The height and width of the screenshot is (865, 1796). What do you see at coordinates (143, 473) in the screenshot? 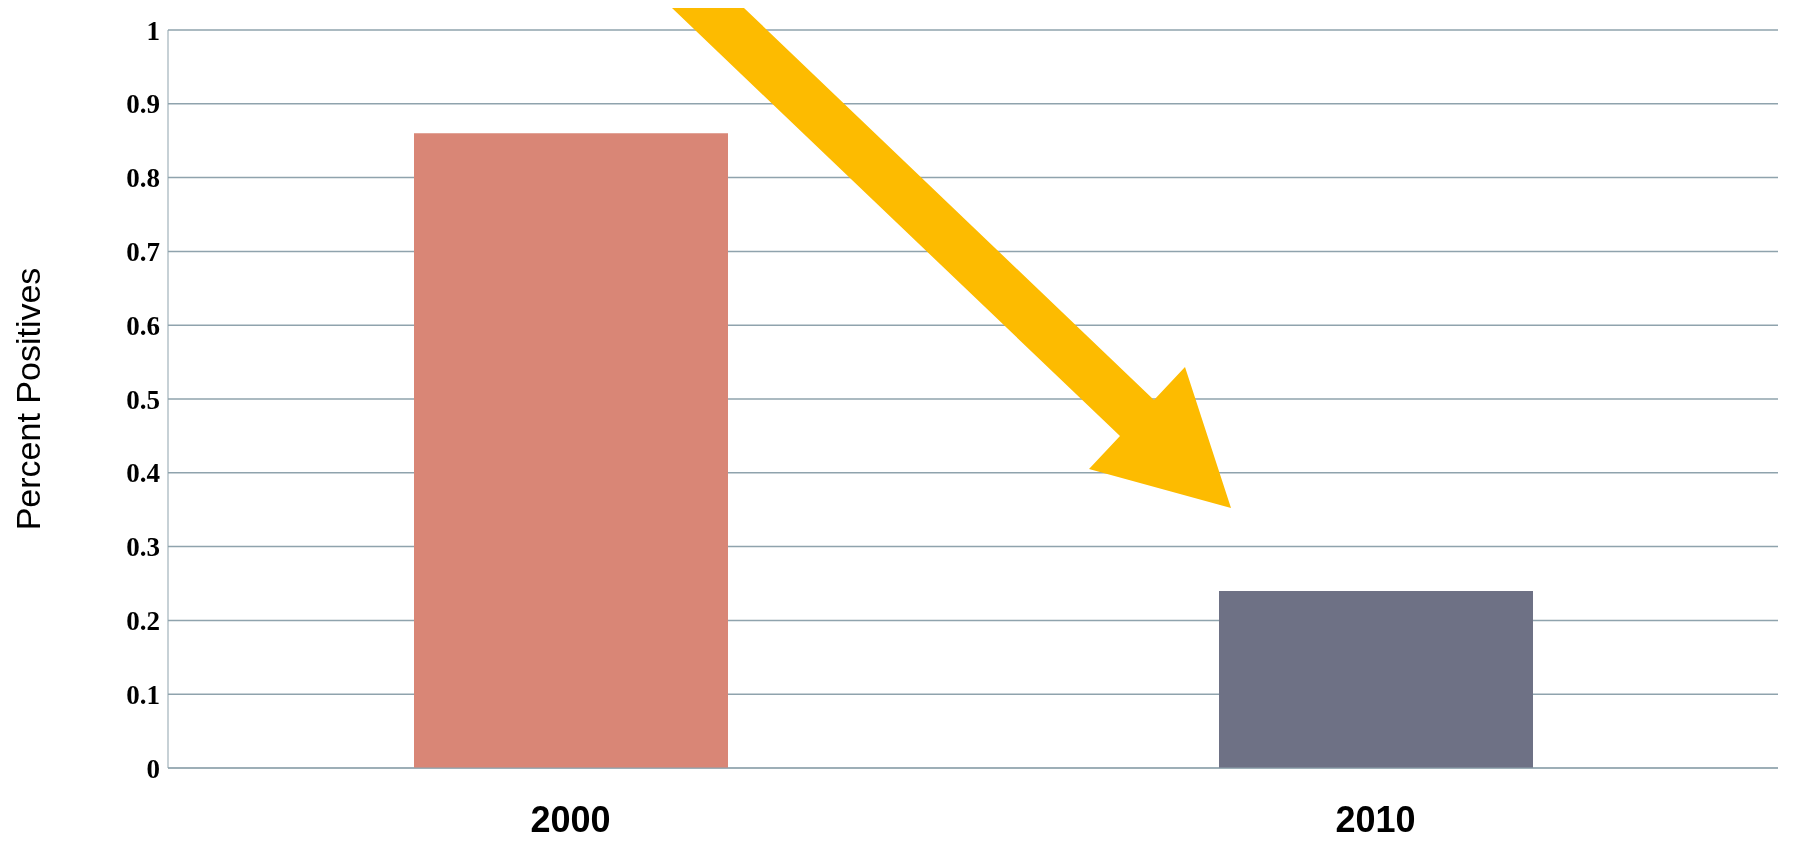
I see `y-tick-label: 0.4` at bounding box center [143, 473].